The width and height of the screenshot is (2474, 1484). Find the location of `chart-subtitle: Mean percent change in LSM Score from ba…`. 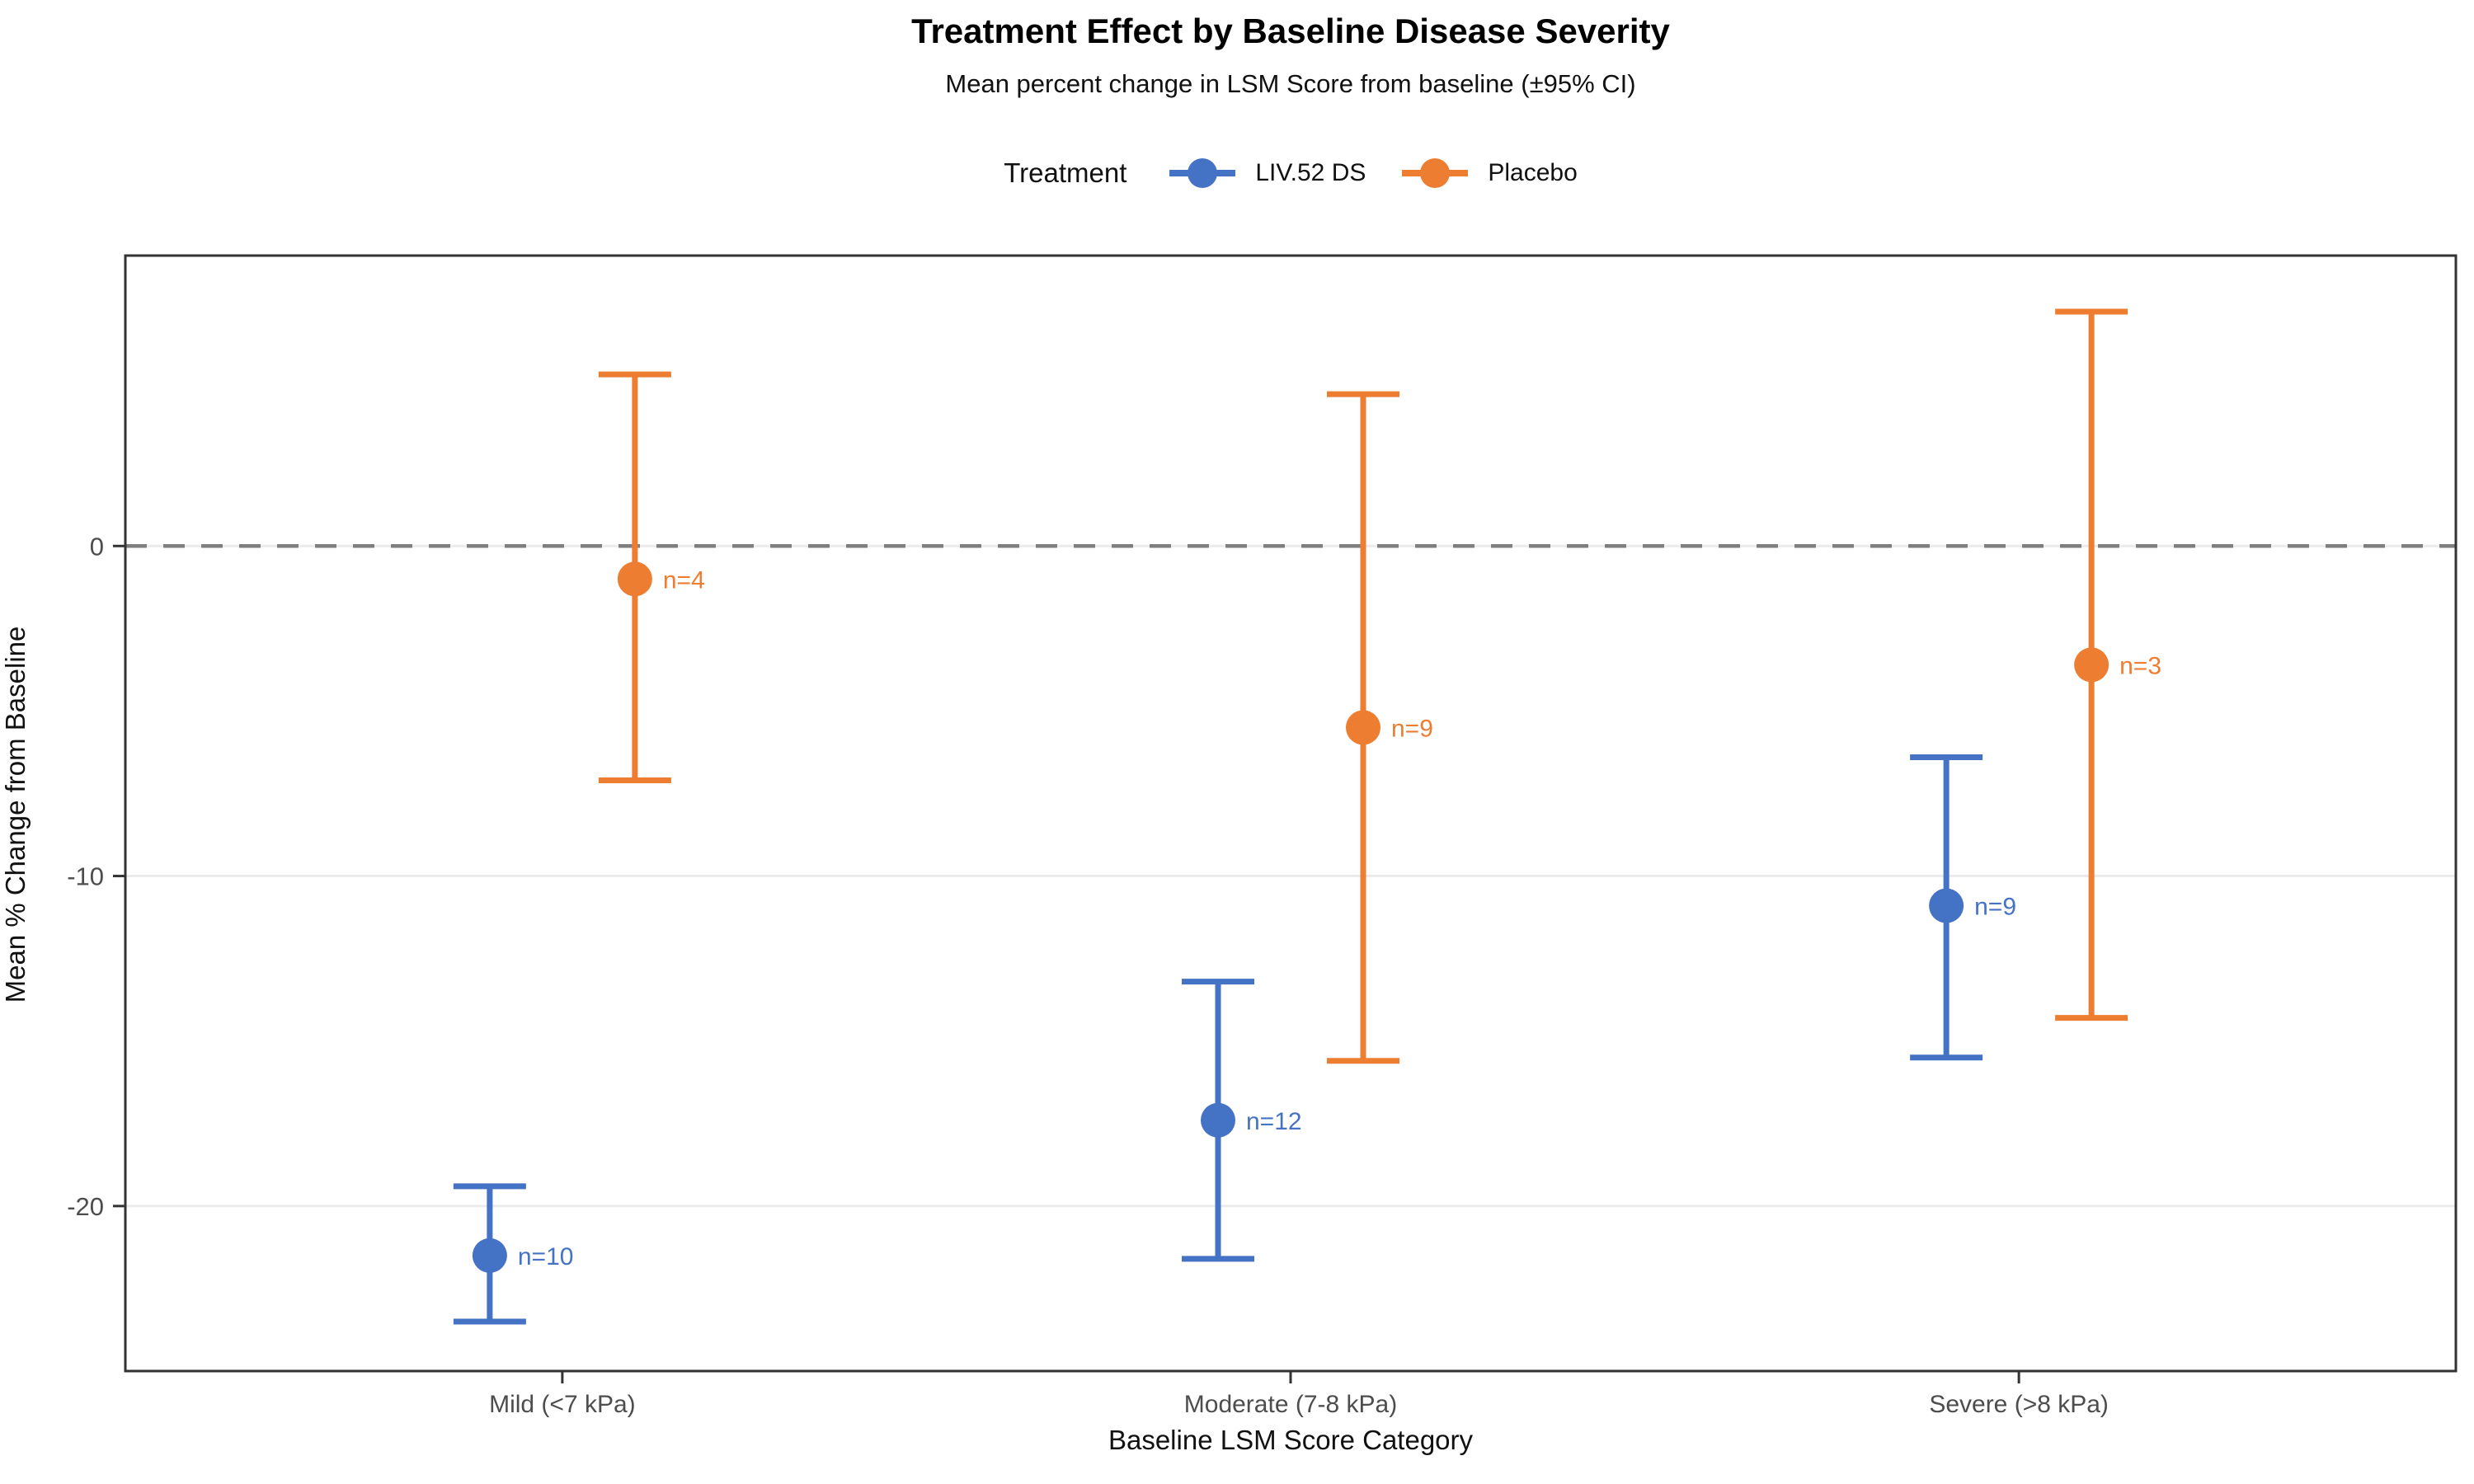

chart-subtitle: Mean percent change in LSM Score from ba… is located at coordinates (1290, 83).